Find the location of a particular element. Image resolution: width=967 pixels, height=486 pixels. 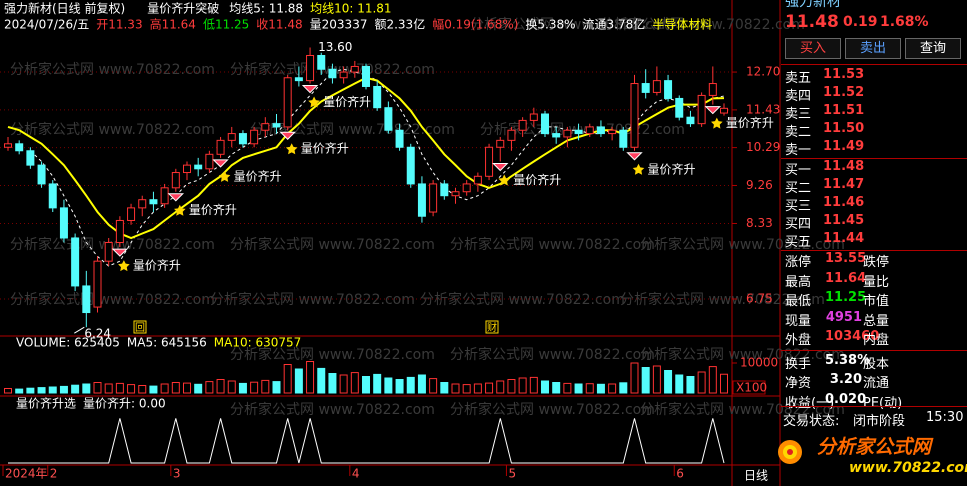

high-annotation: 13.60 is located at coordinates (335, 47).